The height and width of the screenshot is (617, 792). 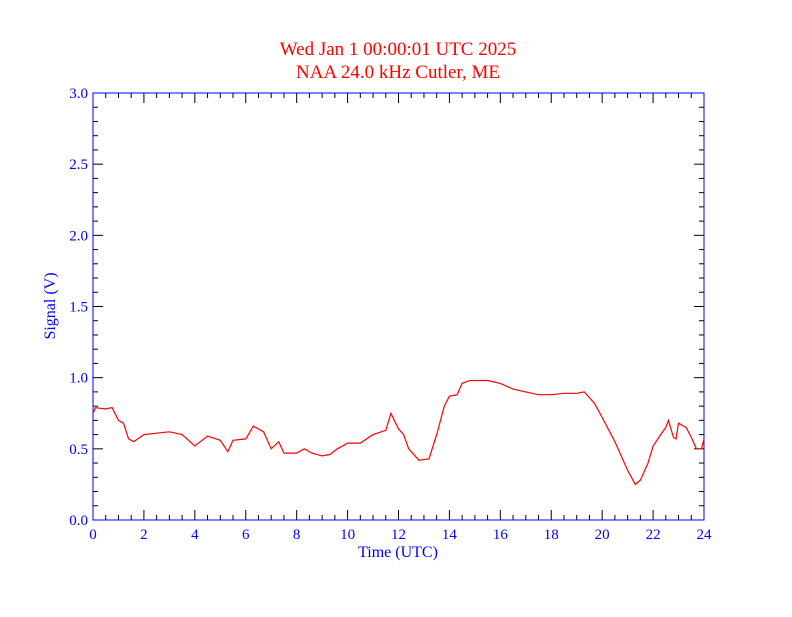 I want to click on x-tick-label: 14, so click(x=450, y=535).